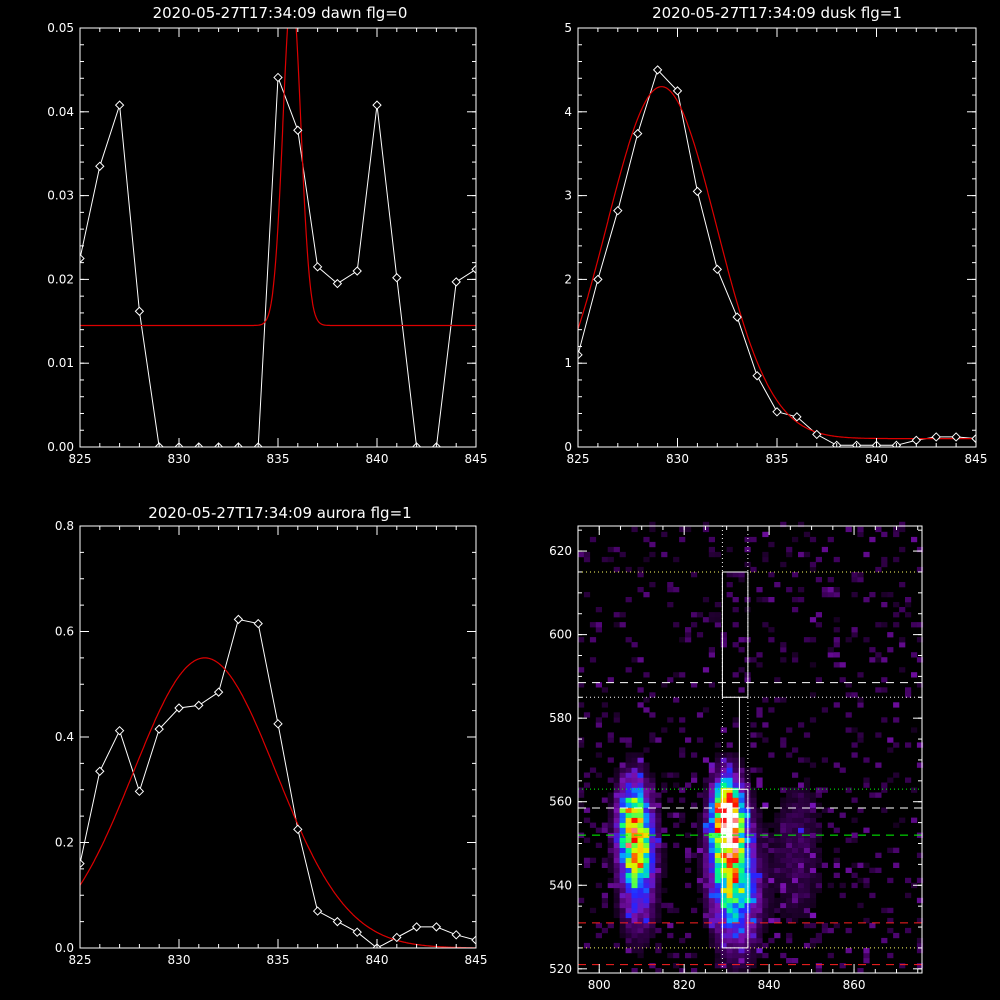 This screenshot has width=1000, height=1000. I want to click on panel-dawn-title: 2020-05-27T17:34:09 dawn flg=0, so click(280, 13).